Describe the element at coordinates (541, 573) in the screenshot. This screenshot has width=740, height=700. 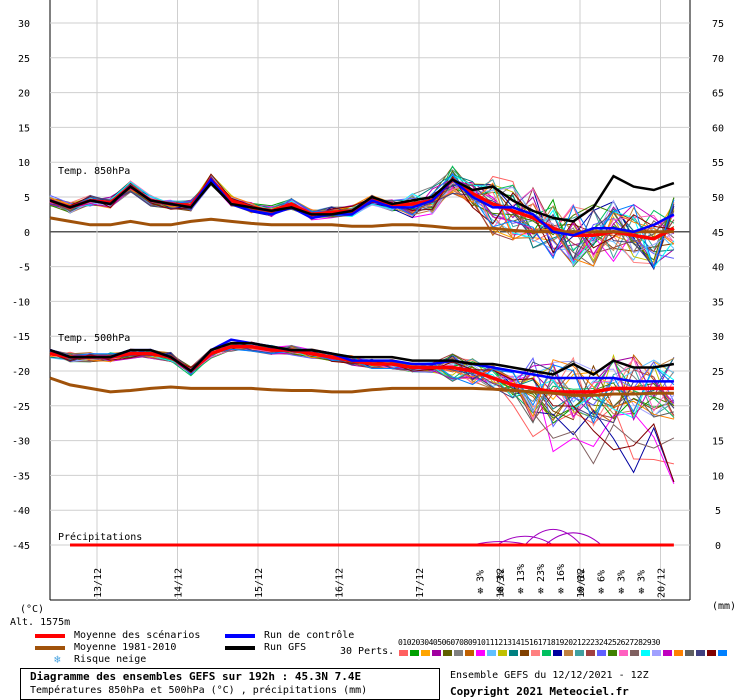
I see `snow-risk-pct: 23%` at that location.